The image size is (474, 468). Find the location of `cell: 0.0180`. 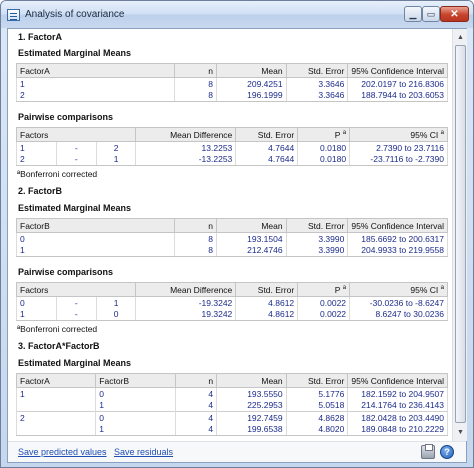

cell: 0.0180 is located at coordinates (324, 147).